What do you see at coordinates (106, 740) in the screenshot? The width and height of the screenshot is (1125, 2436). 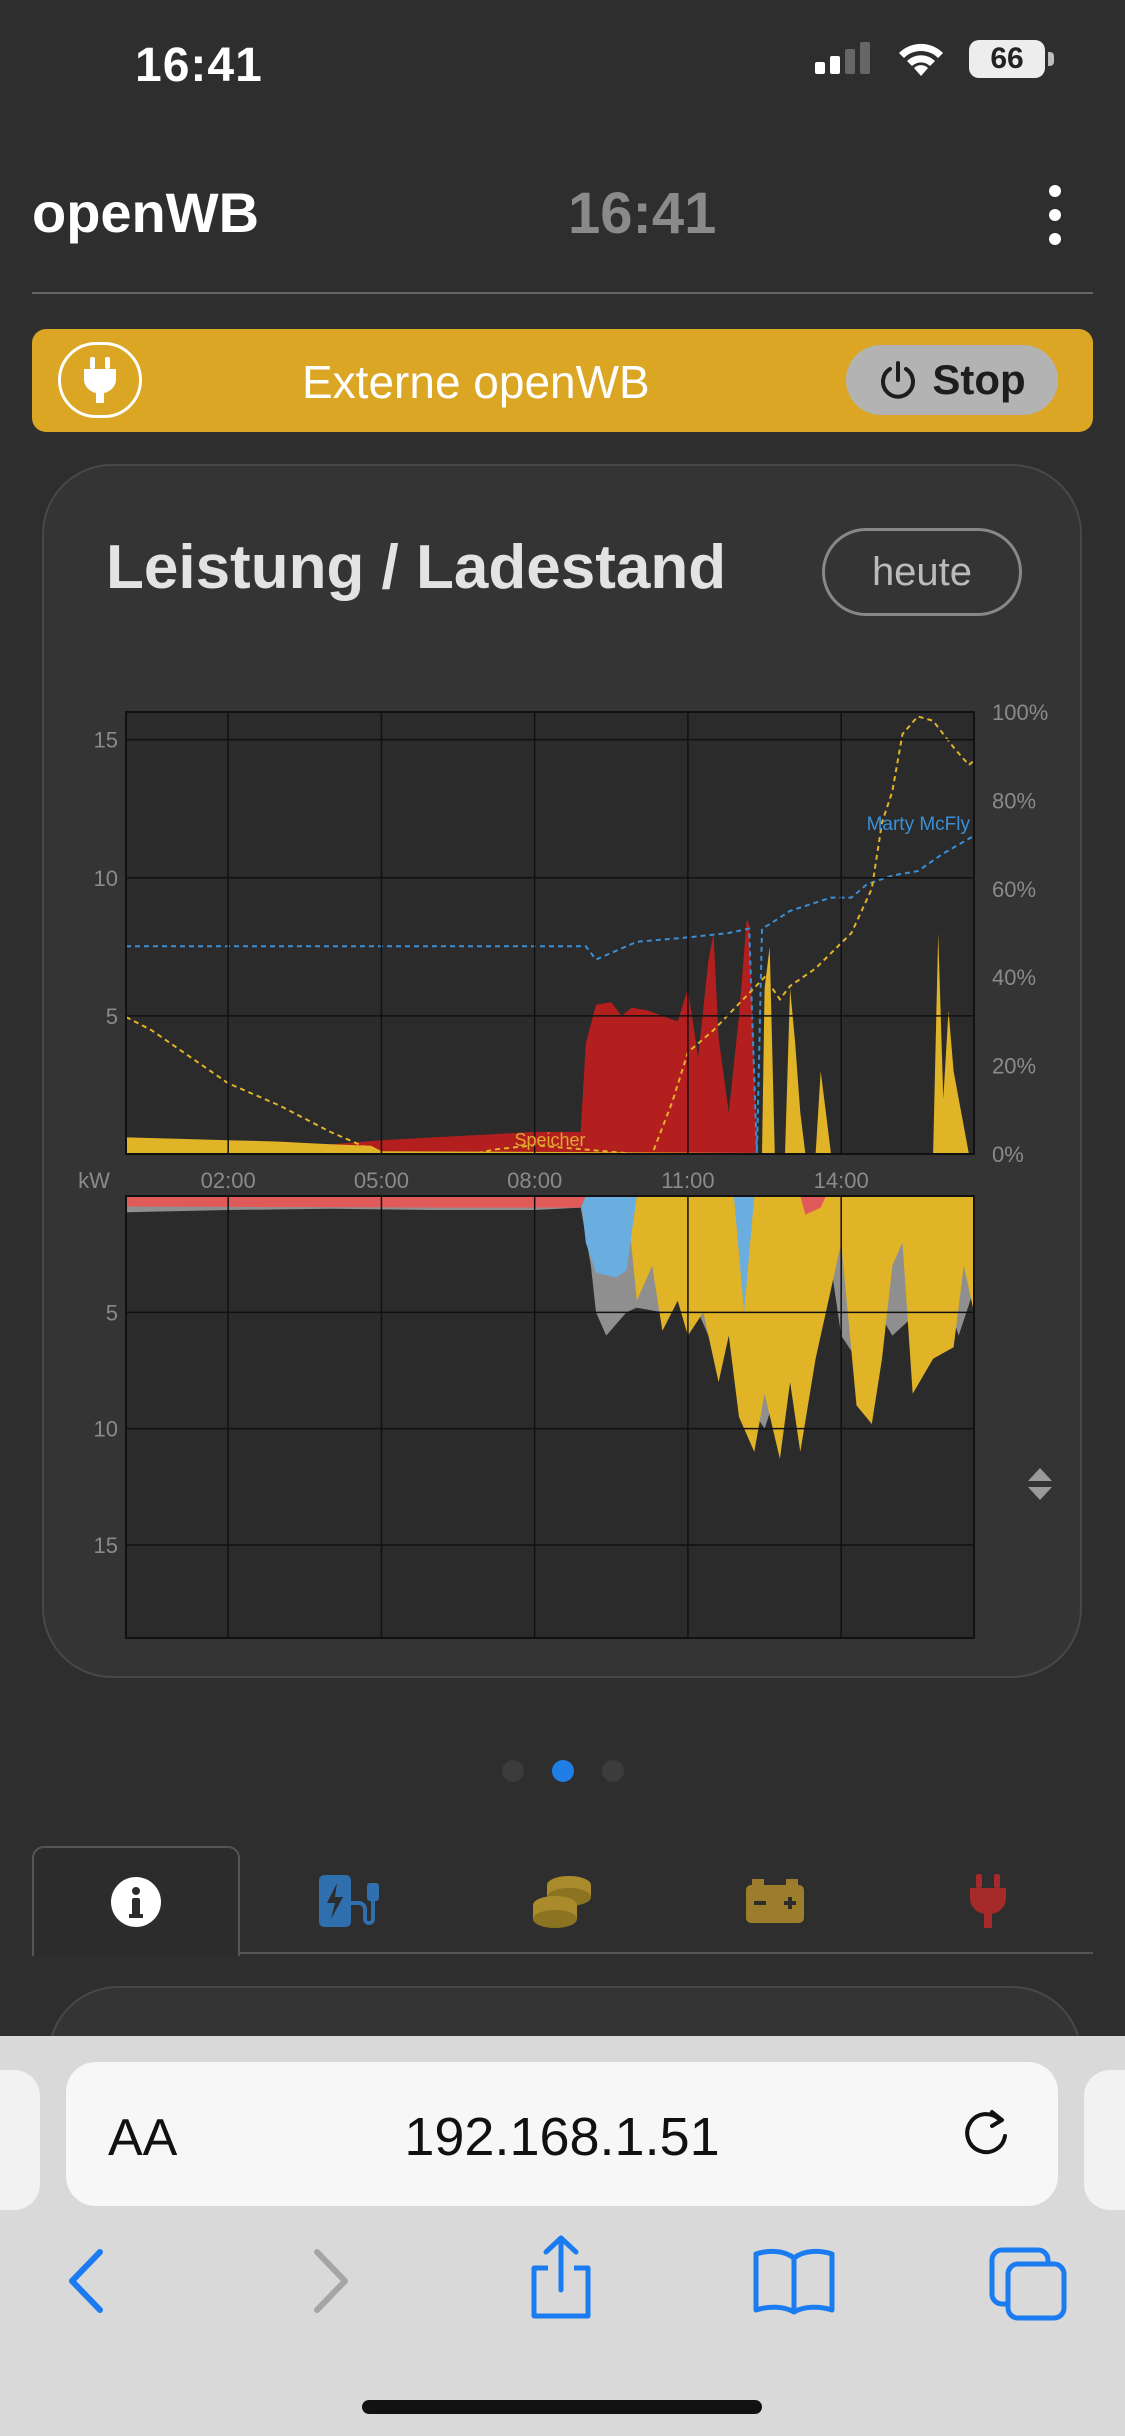 I see `upper-y-tick-label: 15` at bounding box center [106, 740].